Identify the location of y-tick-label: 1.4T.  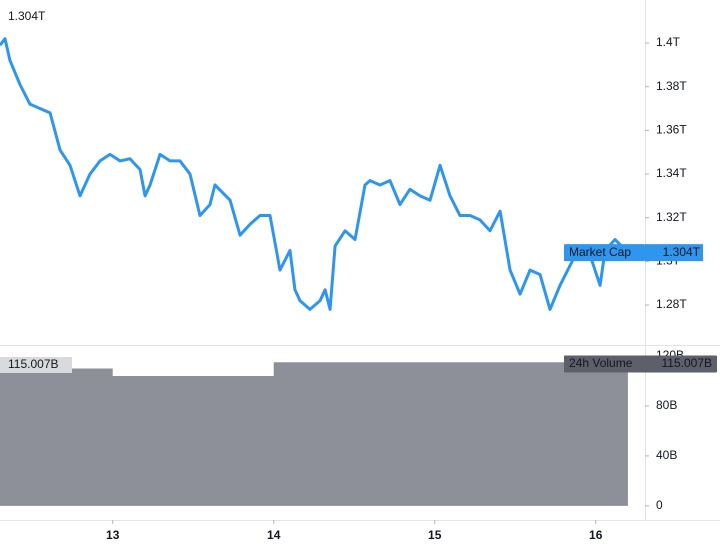
(668, 42).